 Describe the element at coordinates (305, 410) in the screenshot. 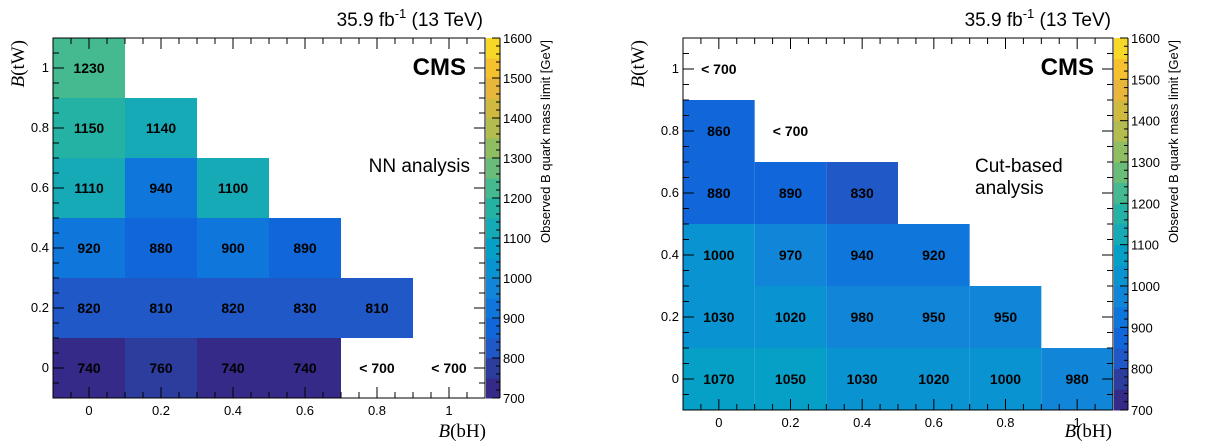

I see `x-tick-label: 0.6` at that location.